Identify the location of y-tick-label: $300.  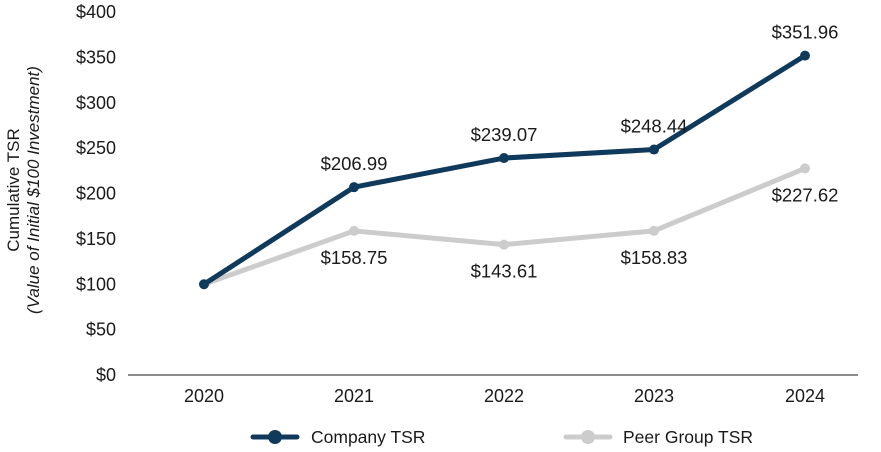
(96, 103).